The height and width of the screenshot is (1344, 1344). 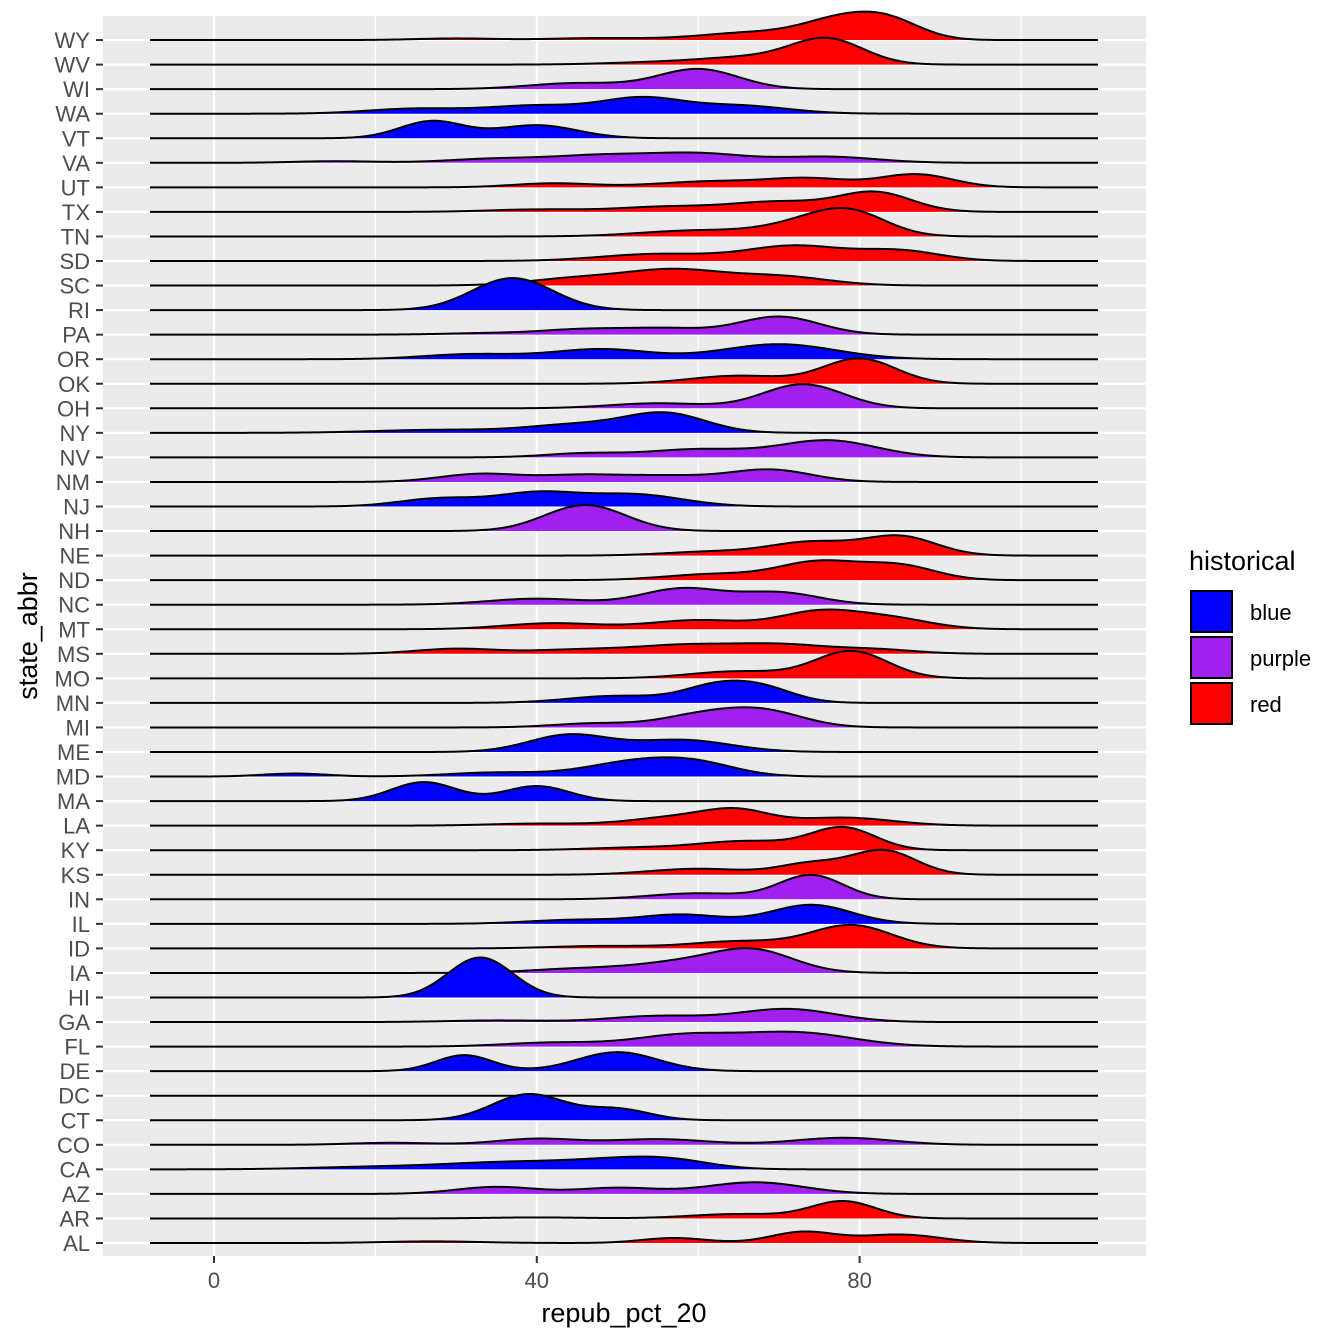 I want to click on y-tick-label-CT: CT, so click(x=75, y=1120).